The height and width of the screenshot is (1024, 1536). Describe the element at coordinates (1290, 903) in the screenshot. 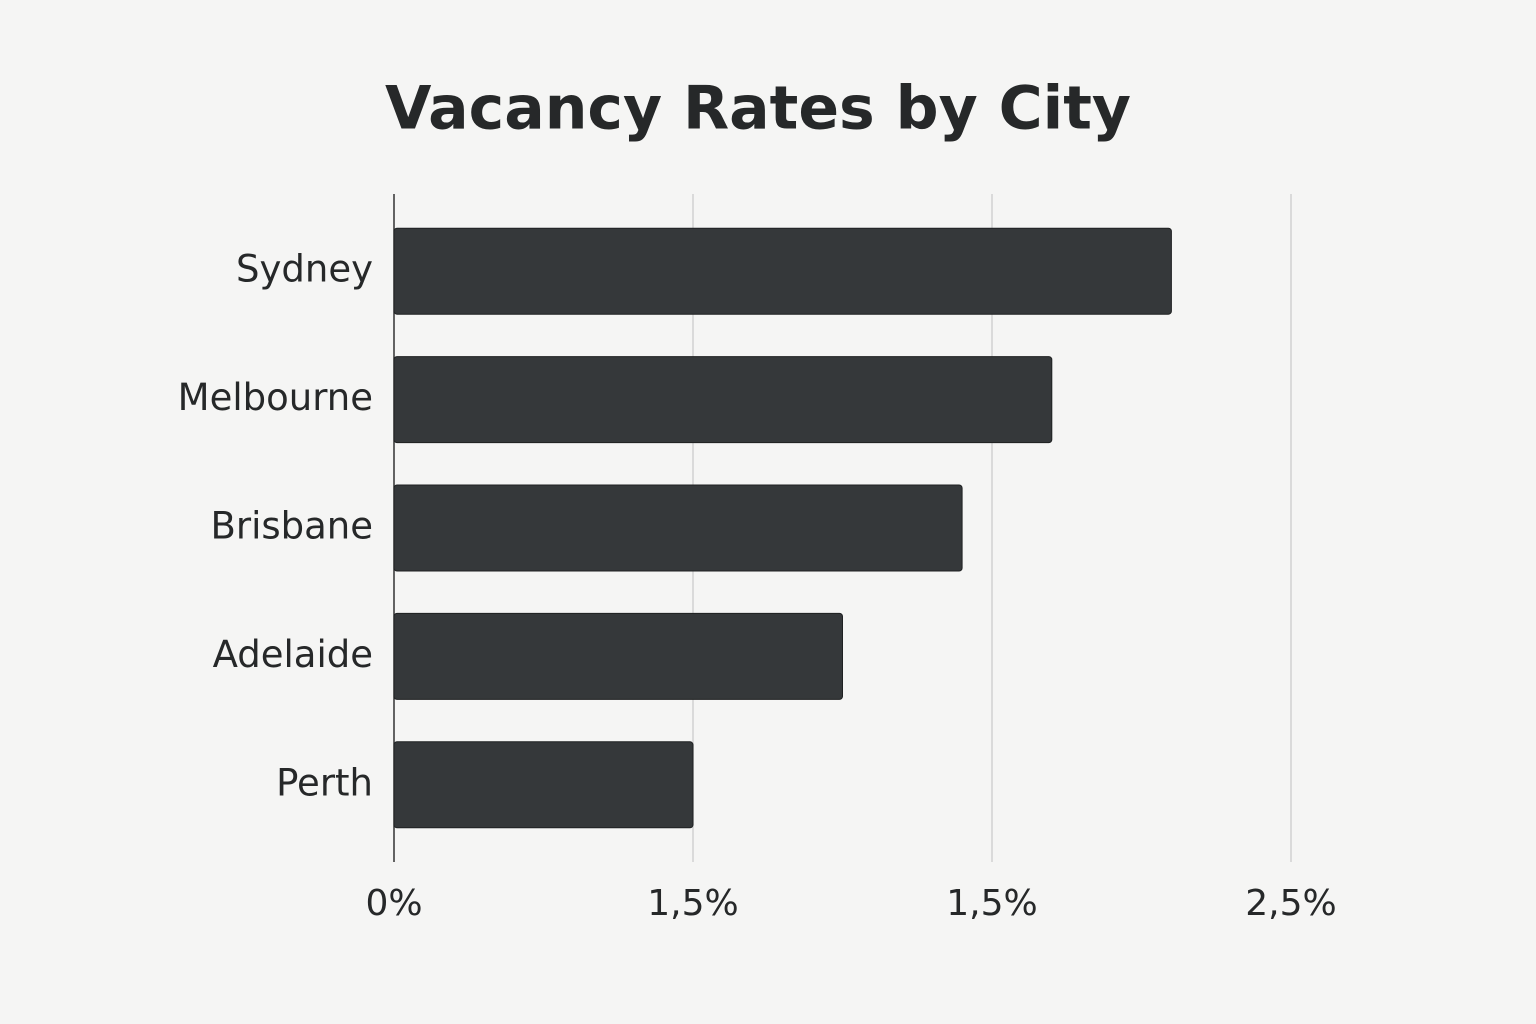

I see `x-tick-label: 2,5%` at that location.